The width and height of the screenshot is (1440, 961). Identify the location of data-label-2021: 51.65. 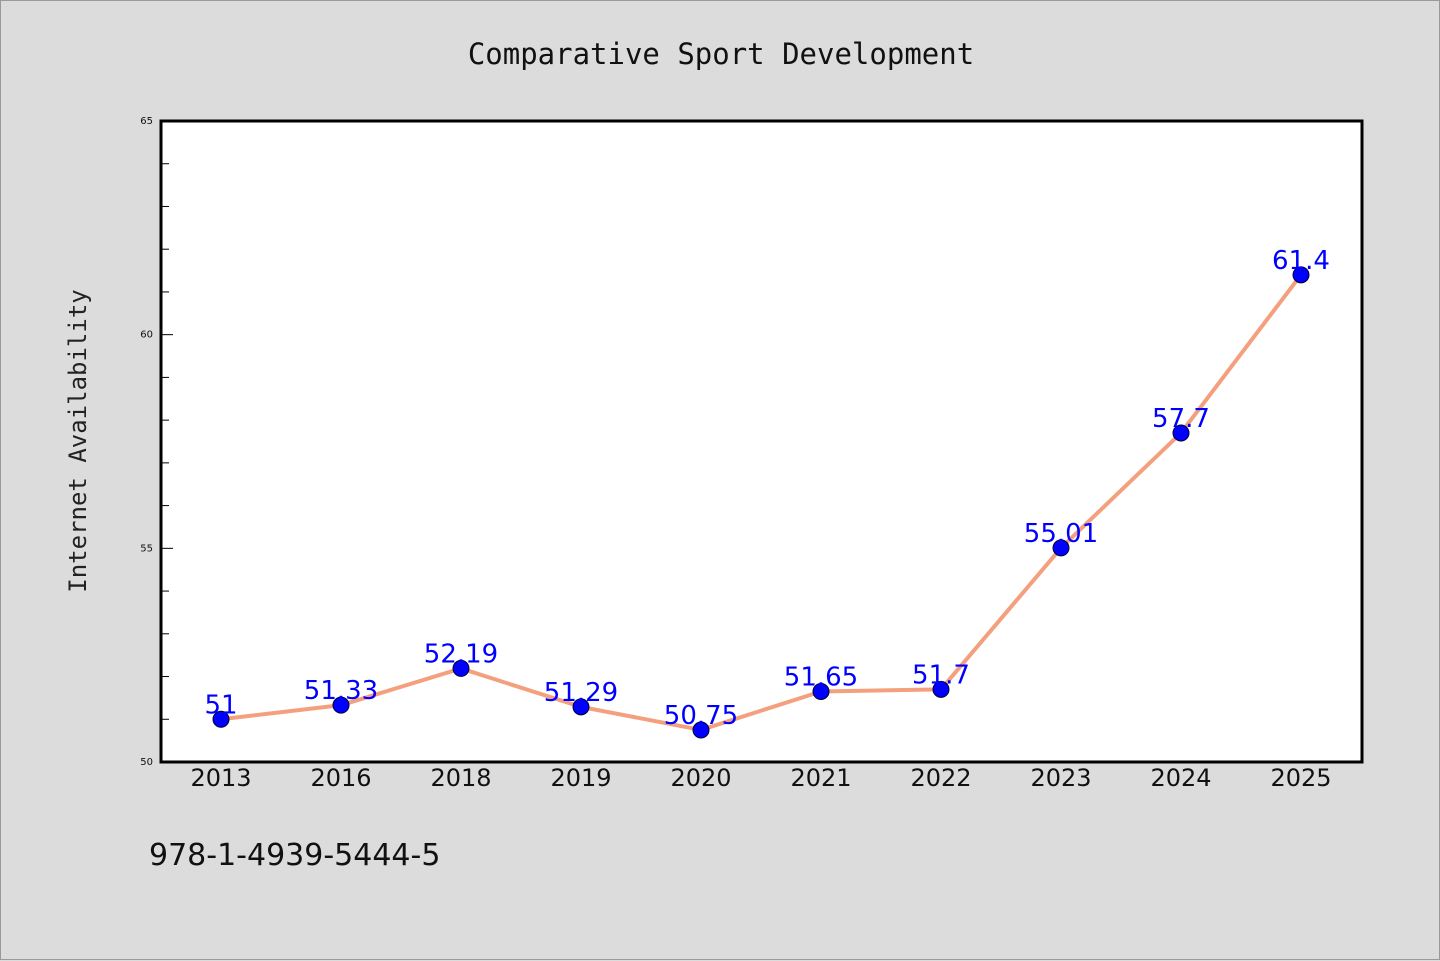
(821, 677).